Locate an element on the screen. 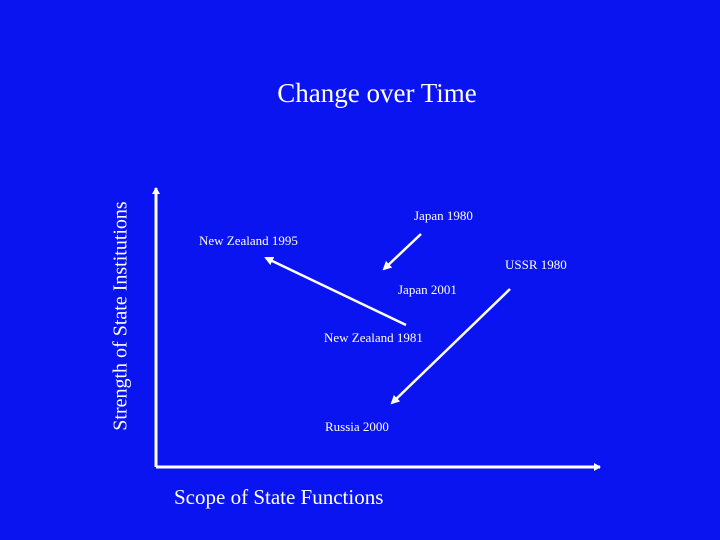 This screenshot has width=720, height=540. y-axis-label: Strength of State Institutions is located at coordinates (120, 316).